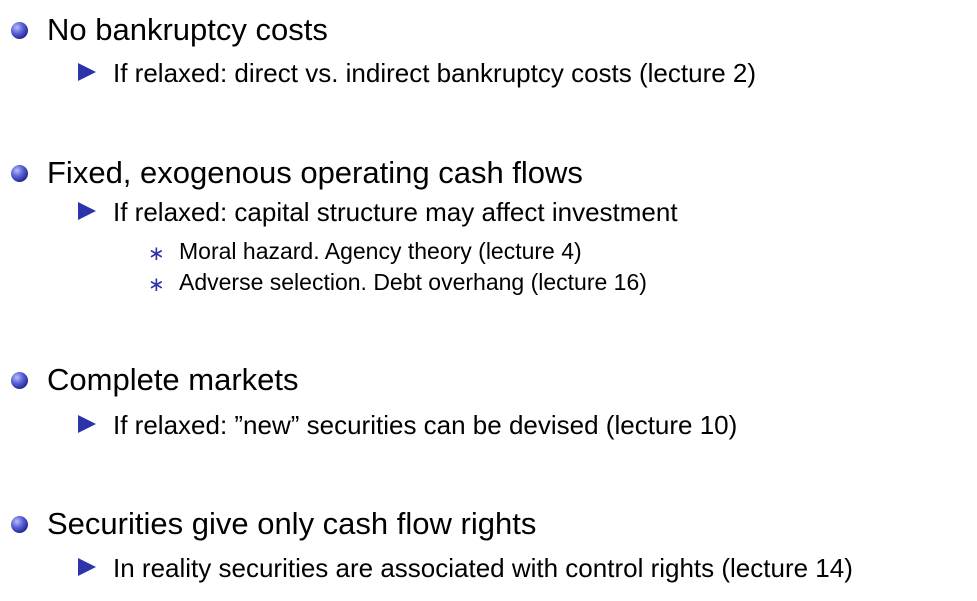  Describe the element at coordinates (187, 29) in the screenshot. I see `bullet-text: No bankruptcy costs` at that location.